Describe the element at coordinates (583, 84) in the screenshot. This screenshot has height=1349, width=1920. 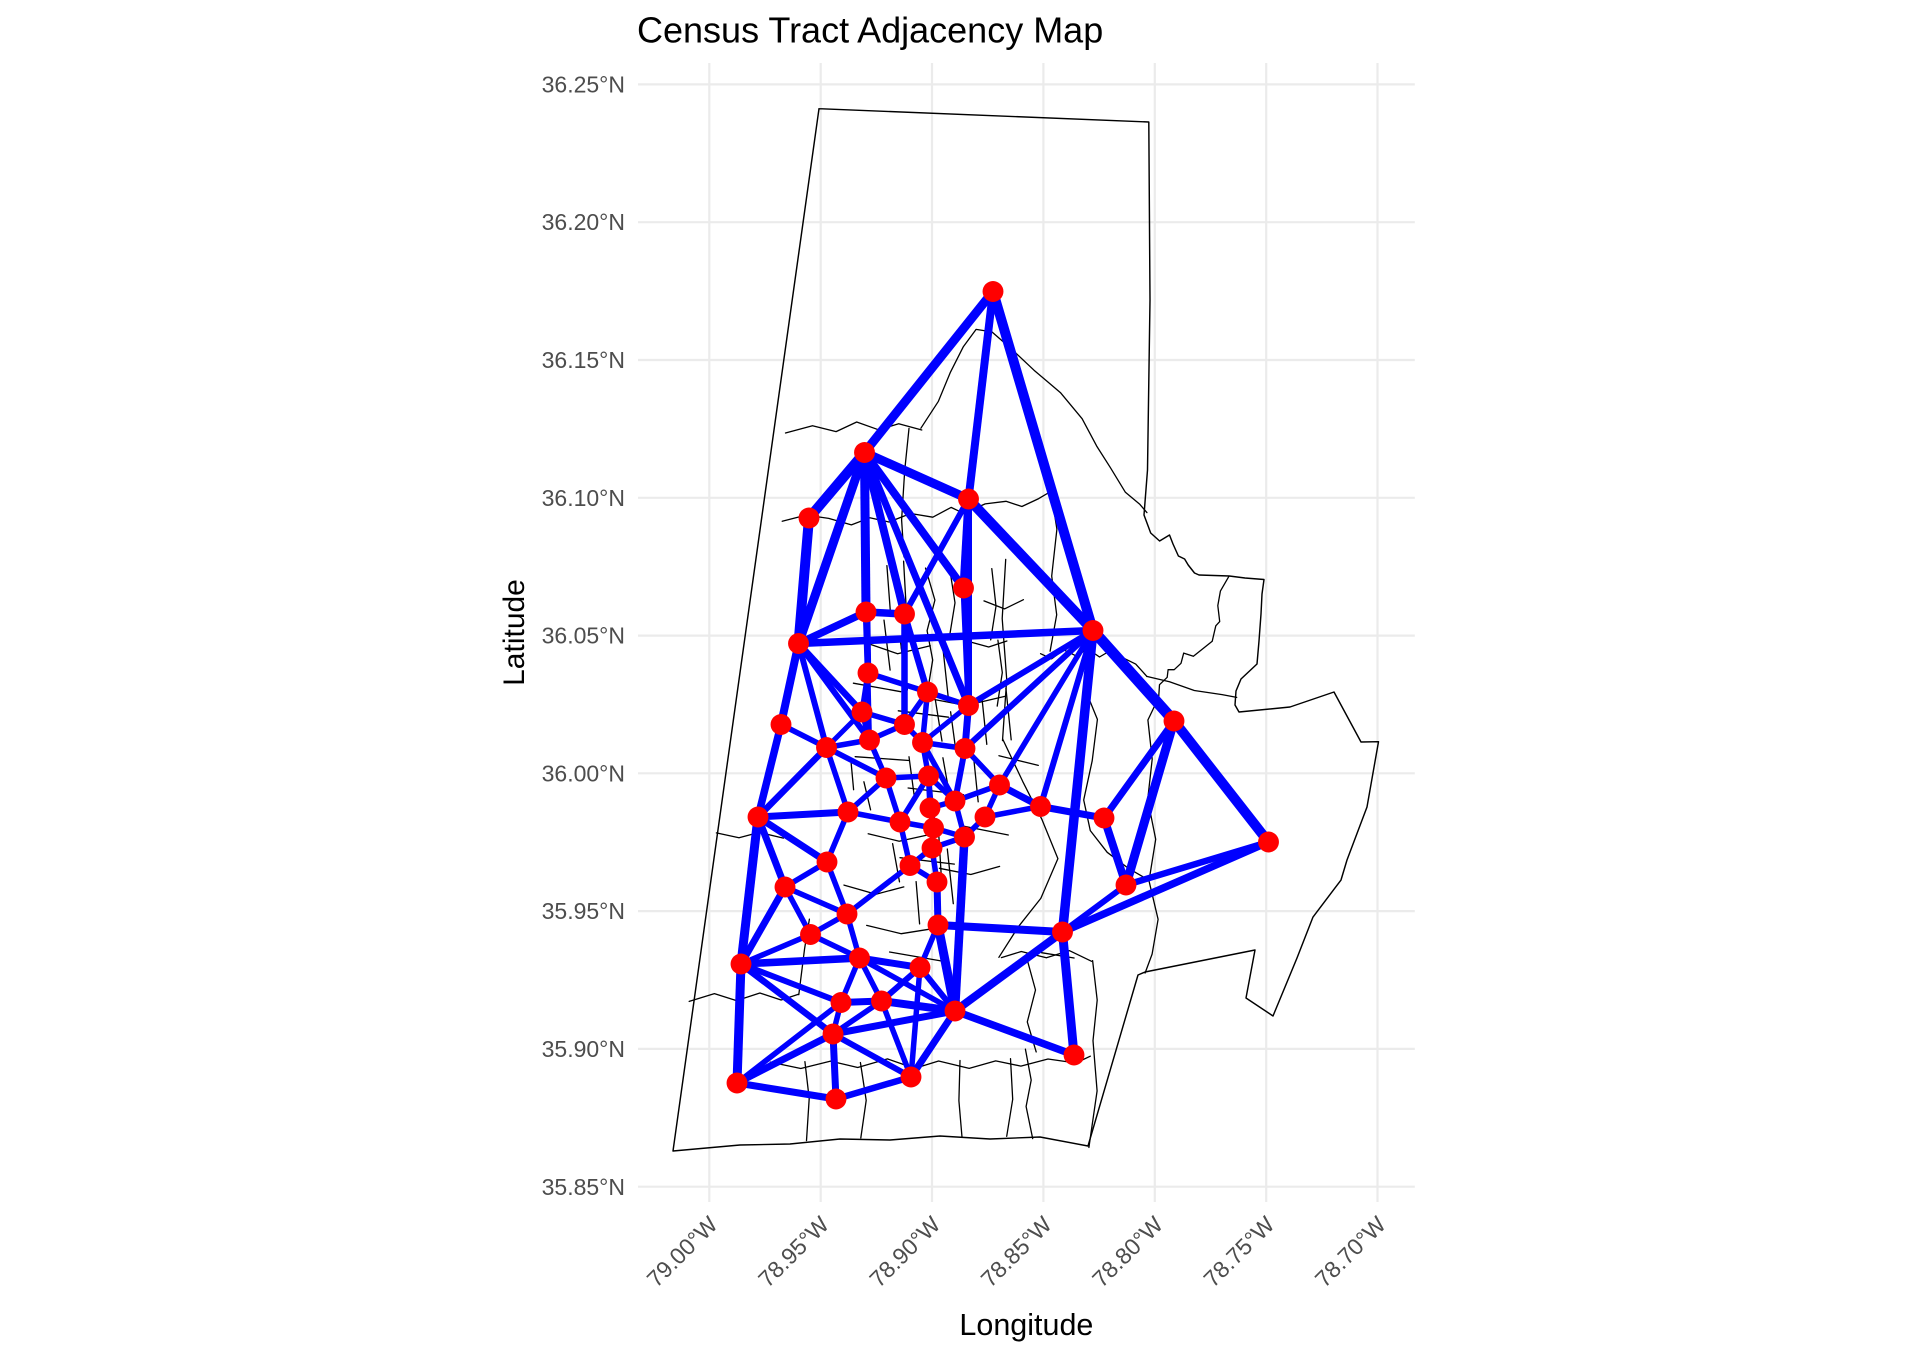
I see `svg-text: 36.25°N` at that location.